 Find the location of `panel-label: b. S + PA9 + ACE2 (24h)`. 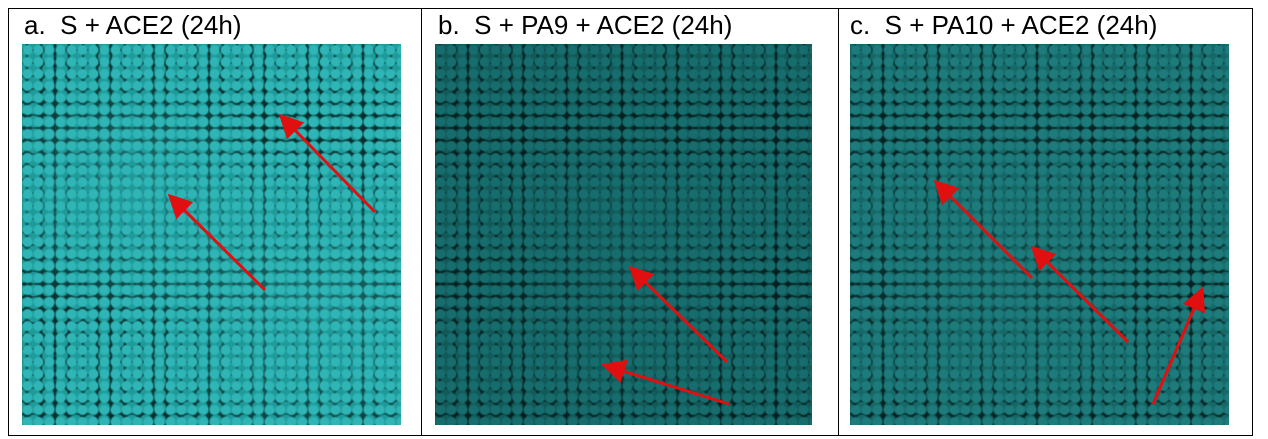

panel-label: b. S + PA9 + ACE2 (24h) is located at coordinates (585, 25).